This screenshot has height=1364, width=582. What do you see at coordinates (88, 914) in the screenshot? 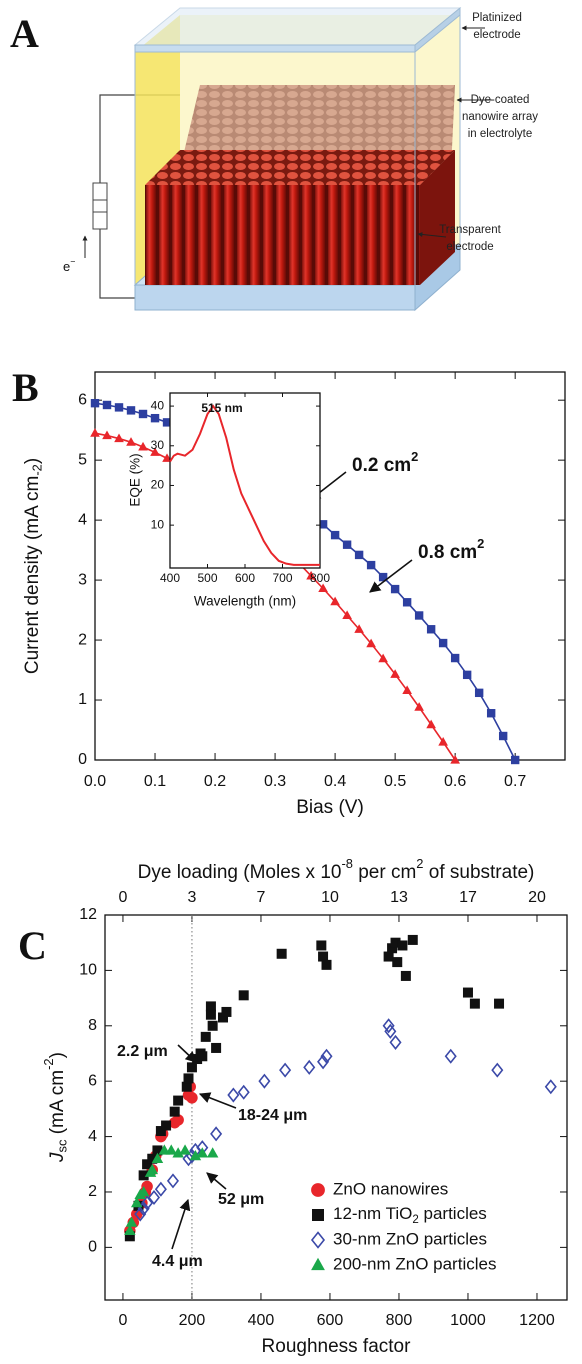
I see `y-tick-label: 12` at bounding box center [88, 914].